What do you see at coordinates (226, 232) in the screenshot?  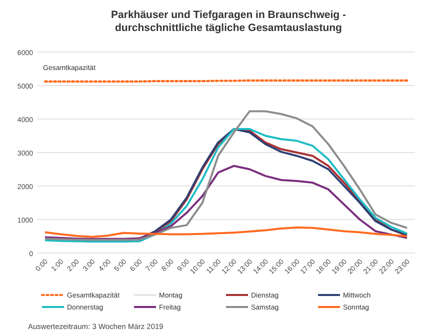 I see `line-series` at bounding box center [226, 232].